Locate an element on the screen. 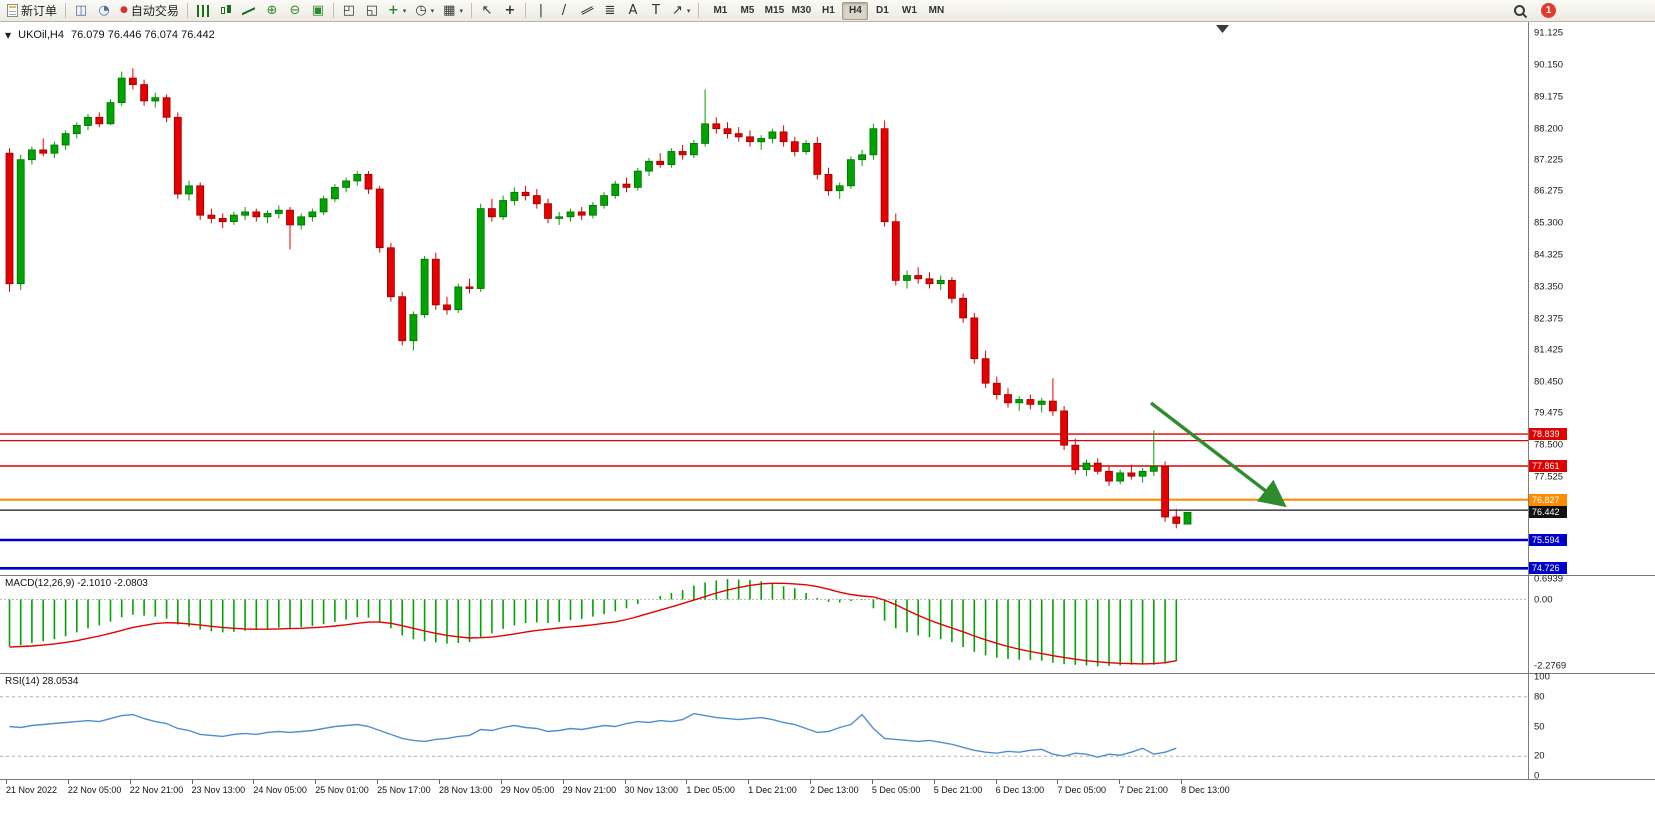 Image resolution: width=1655 pixels, height=825 pixels. periods-button: ◷ ▾ is located at coordinates (424, 11).